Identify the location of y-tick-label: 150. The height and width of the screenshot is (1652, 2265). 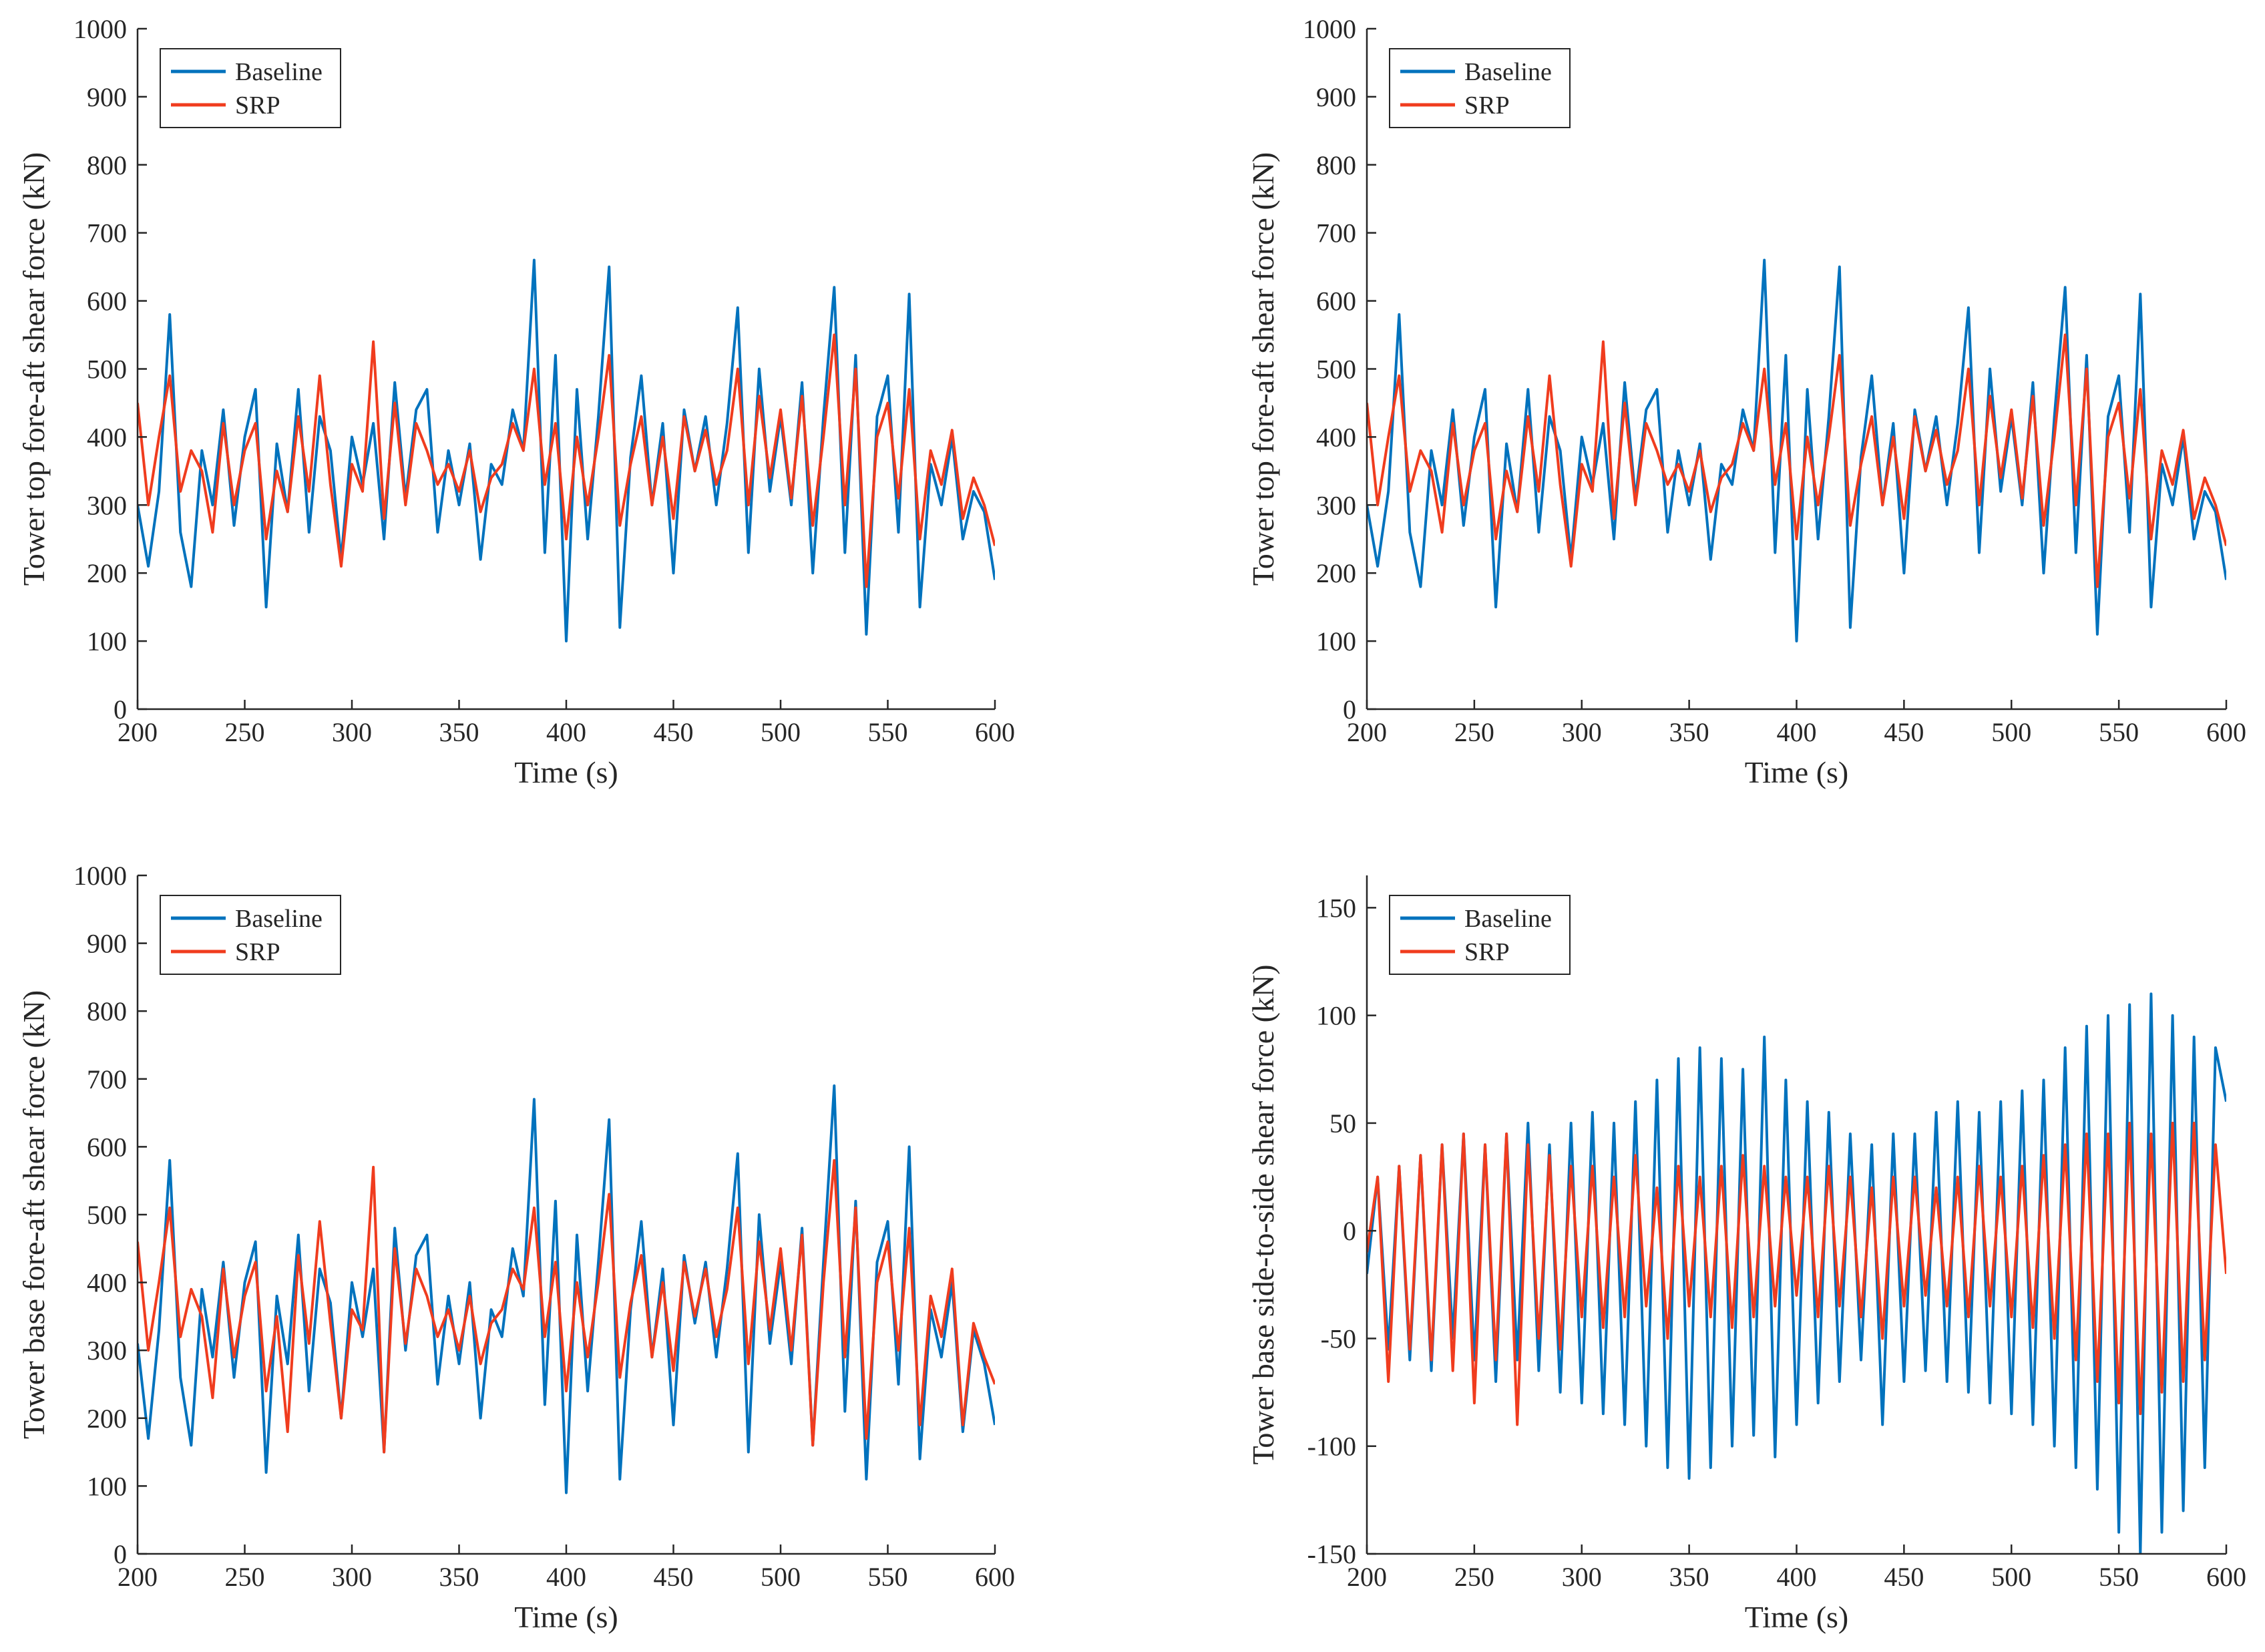
(1336, 908).